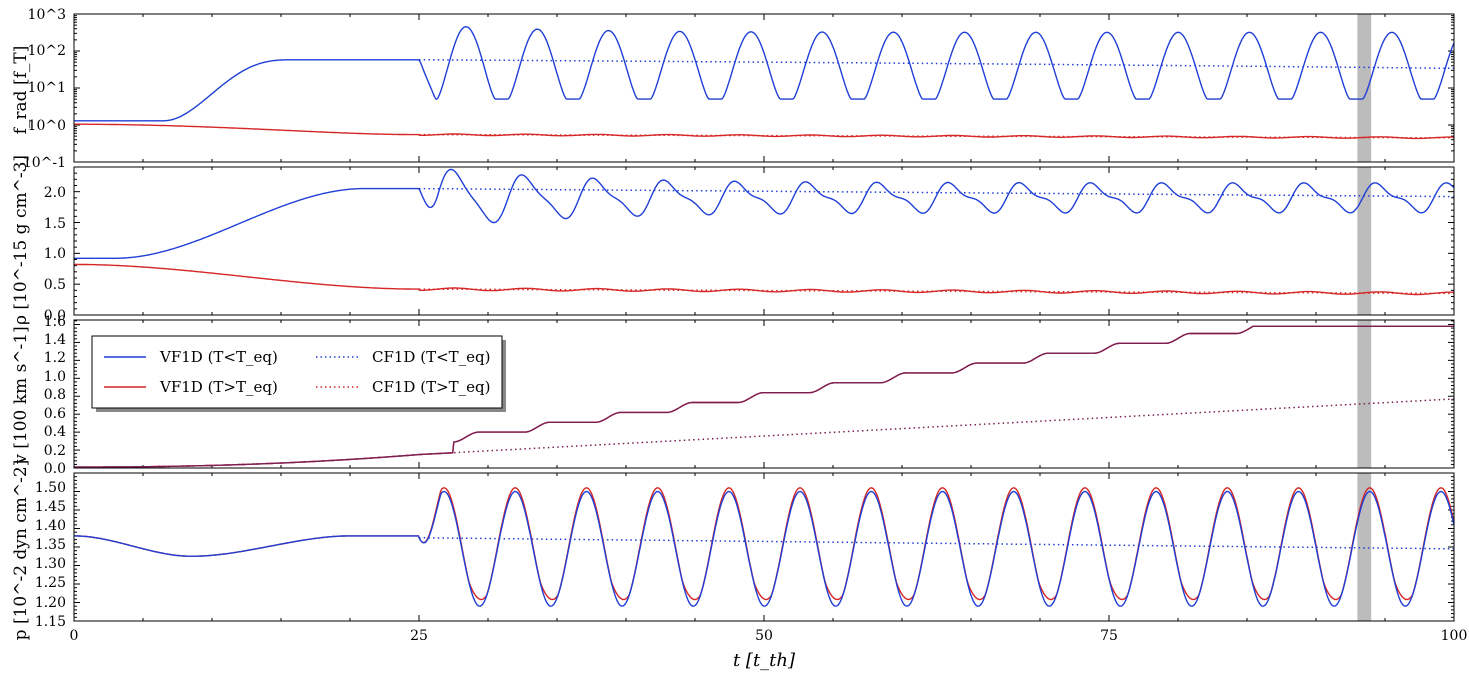 The width and height of the screenshot is (1469, 674). What do you see at coordinates (1364, 241) in the screenshot?
I see `highlight-span-rho` at bounding box center [1364, 241].